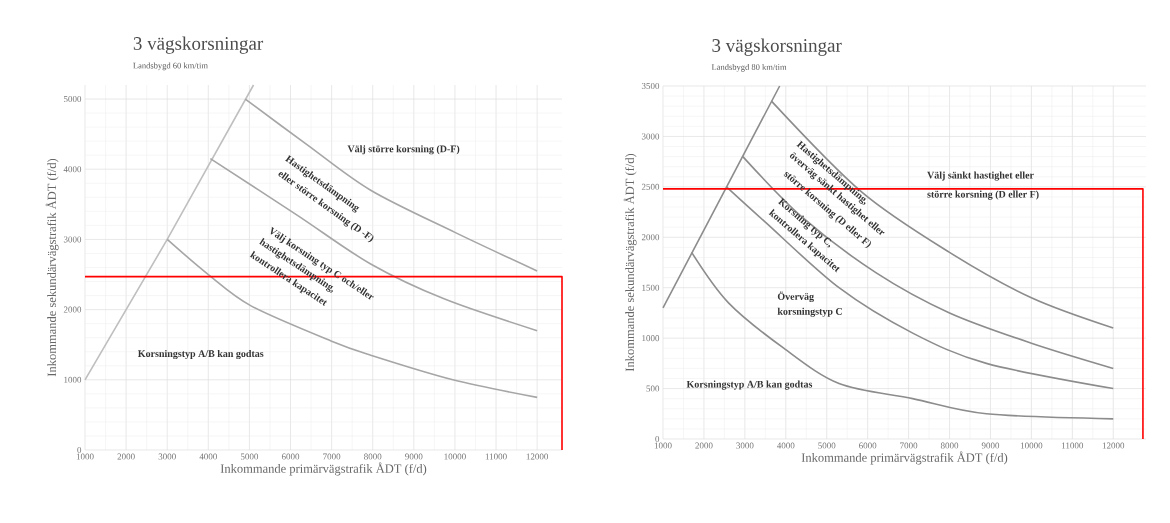  I want to click on y-tick-label: 5000, so click(72, 99).